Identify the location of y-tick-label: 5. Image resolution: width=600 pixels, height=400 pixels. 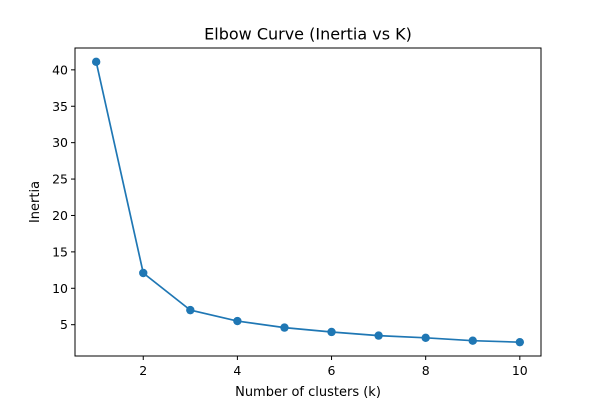
(64, 324).